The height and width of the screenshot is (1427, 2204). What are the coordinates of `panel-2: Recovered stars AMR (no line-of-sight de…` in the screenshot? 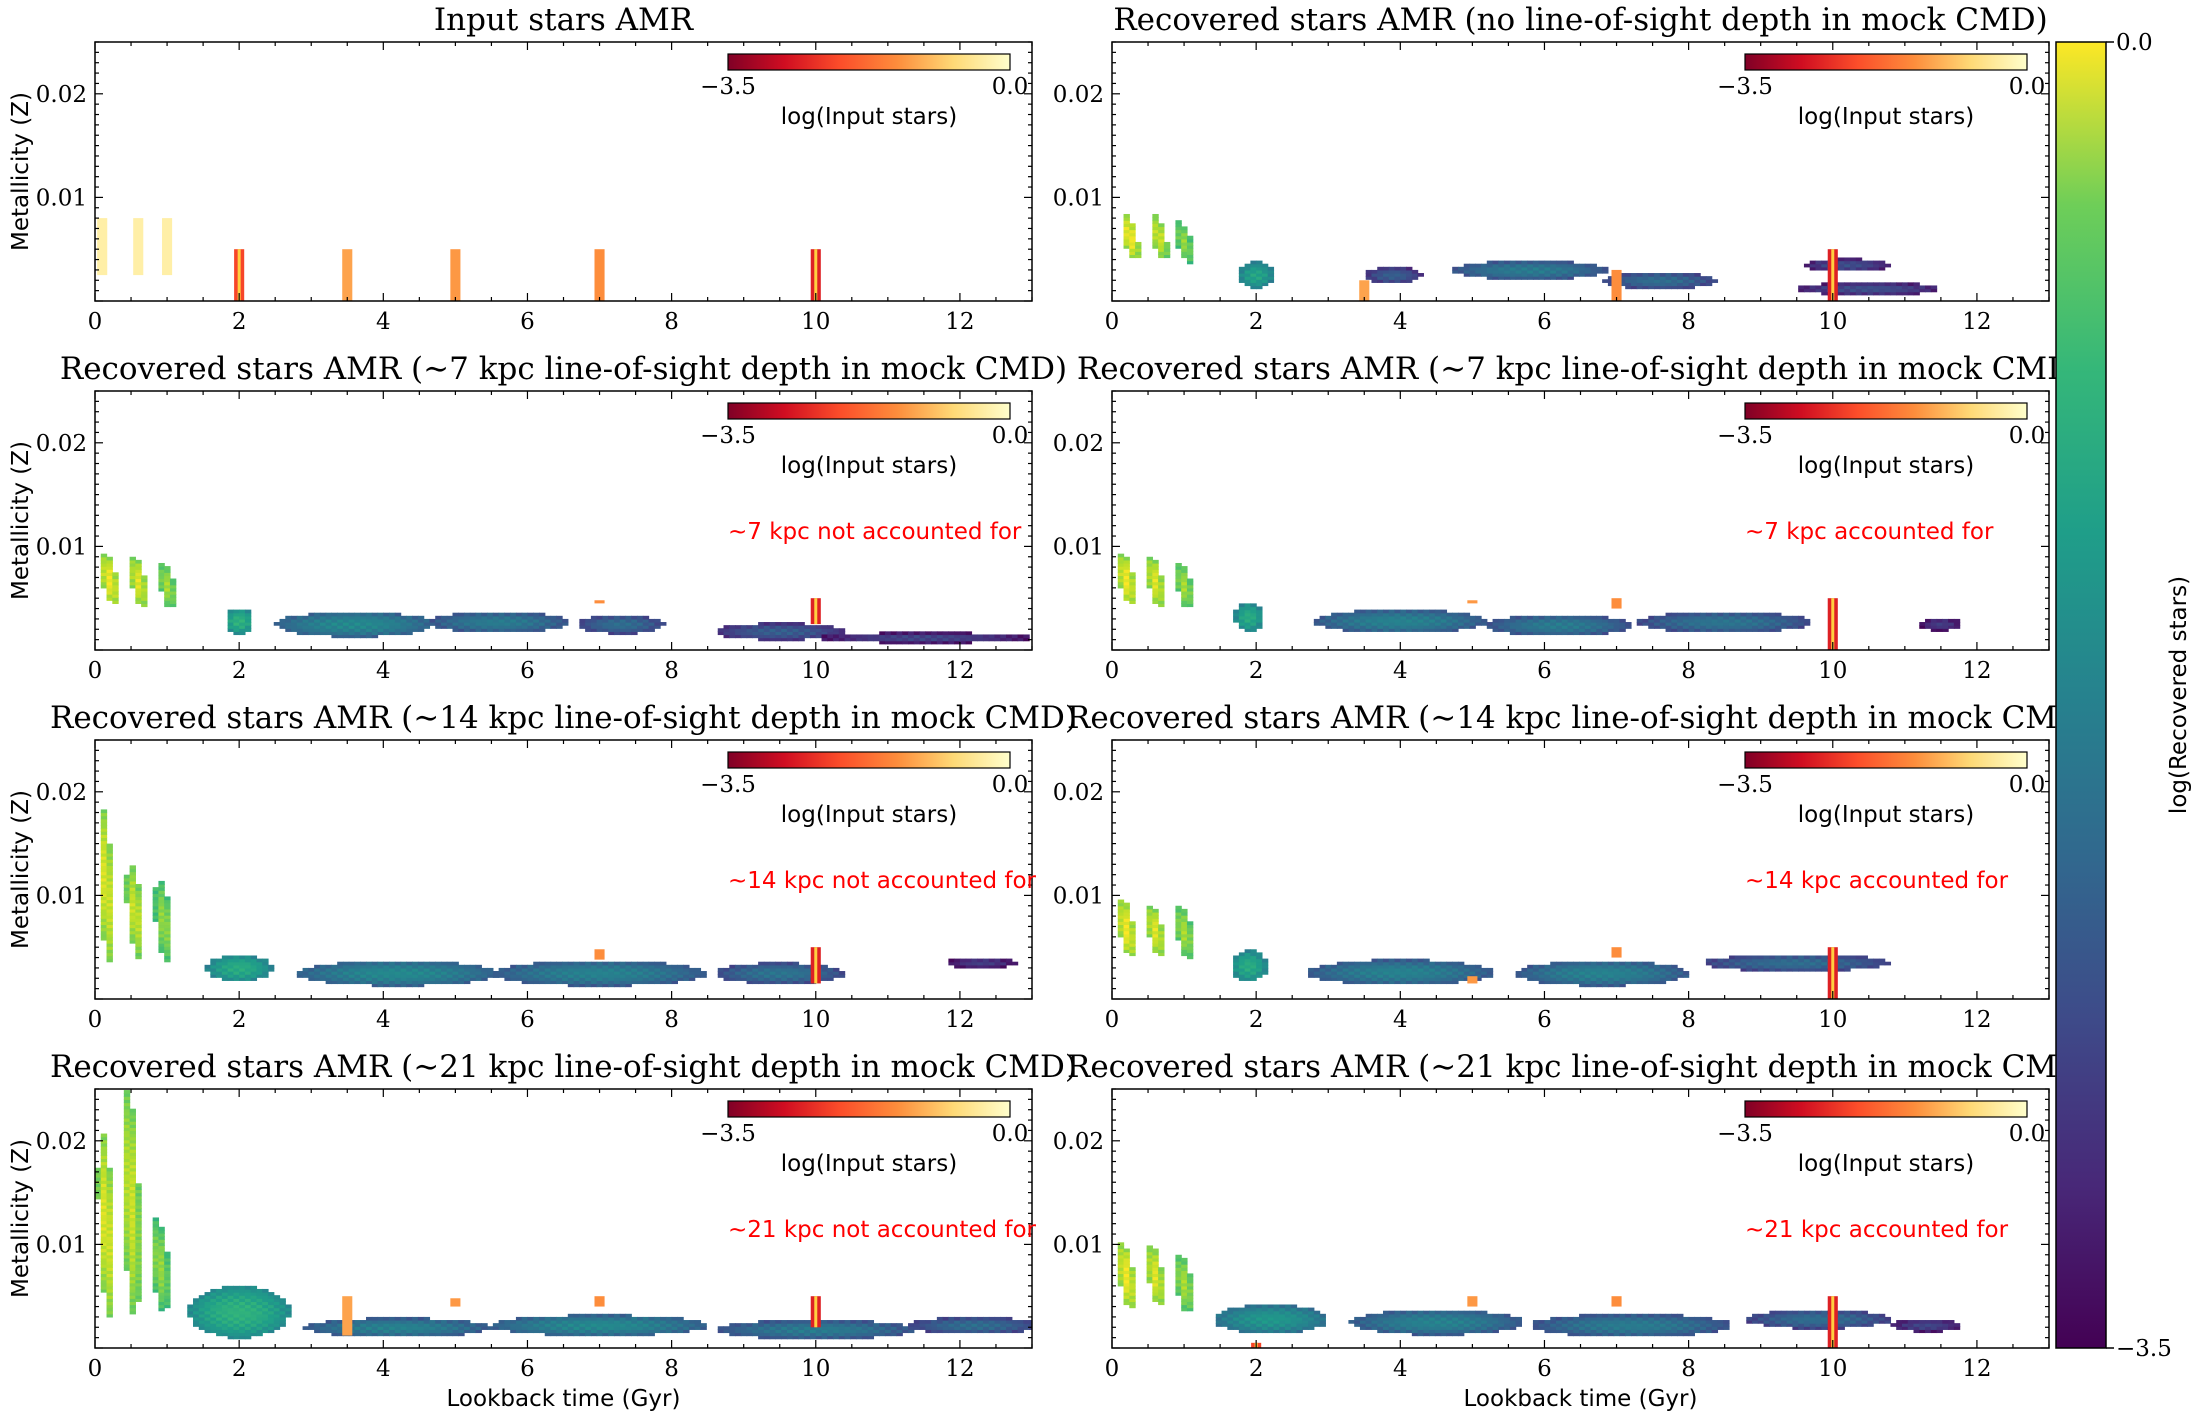 It's located at (1551, 168).